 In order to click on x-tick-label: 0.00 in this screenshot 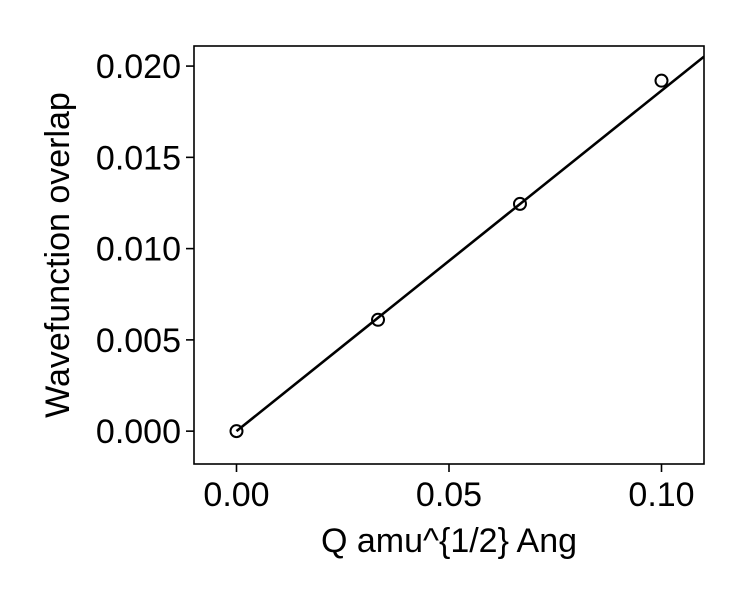, I will do `click(236, 495)`.